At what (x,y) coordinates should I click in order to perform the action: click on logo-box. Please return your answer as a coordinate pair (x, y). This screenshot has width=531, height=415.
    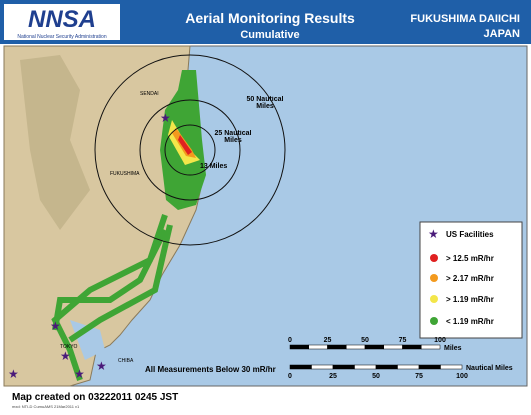
    Looking at the image, I should click on (62, 22).